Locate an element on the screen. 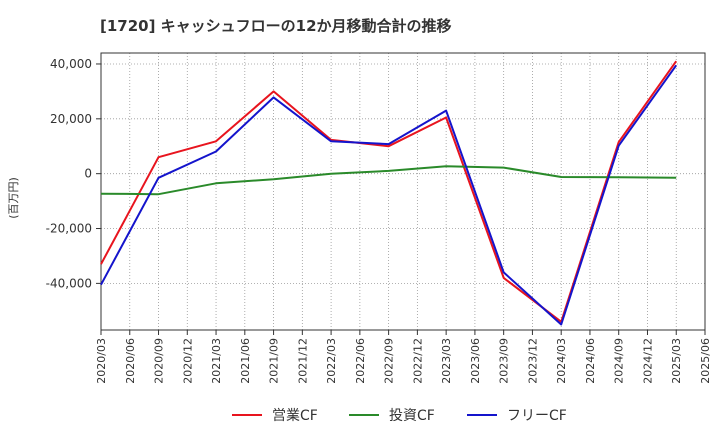  x-tick-label: 2023/09 is located at coordinates (504, 361).